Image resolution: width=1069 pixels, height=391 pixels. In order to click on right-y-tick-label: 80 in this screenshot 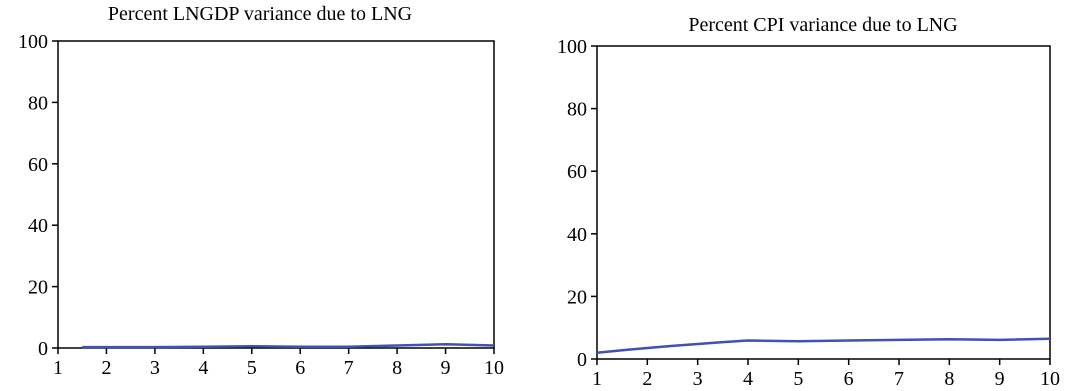, I will do `click(577, 110)`.